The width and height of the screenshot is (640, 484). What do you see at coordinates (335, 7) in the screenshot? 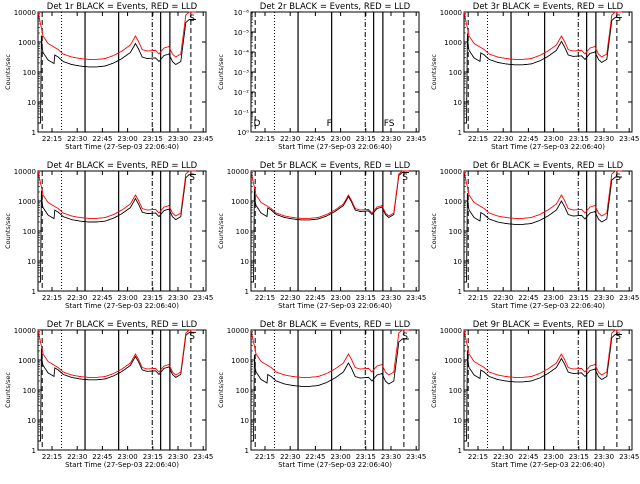
I see `det-2r-title: Det 2r BLACK = Events, RED = LLD` at bounding box center [335, 7].